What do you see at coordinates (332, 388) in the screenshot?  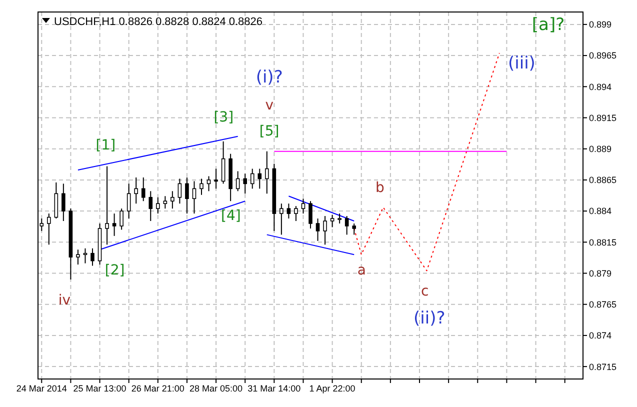 I see `x-tick-label: 1 Apr 22:00` at bounding box center [332, 388].